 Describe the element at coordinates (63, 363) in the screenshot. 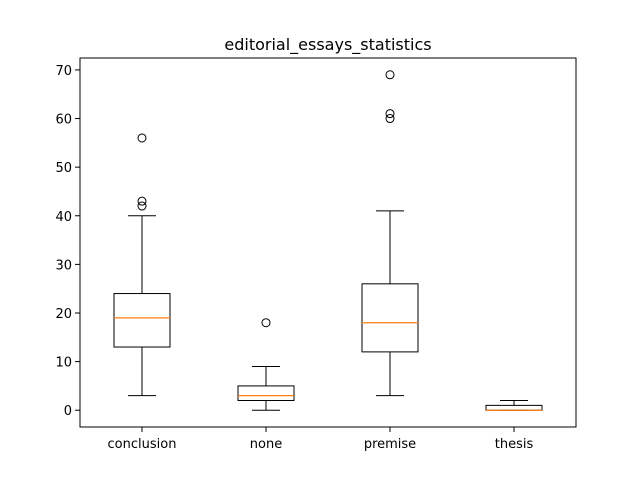

I see `y-tick-label: 10` at that location.